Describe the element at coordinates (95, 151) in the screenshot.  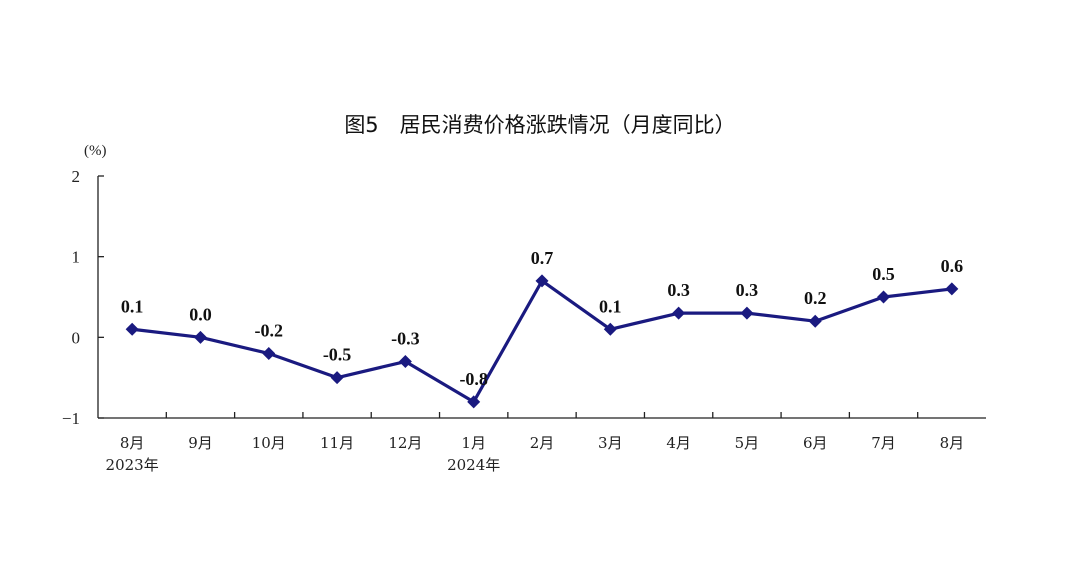
I see `y-axis-unit-label: (%)` at that location.